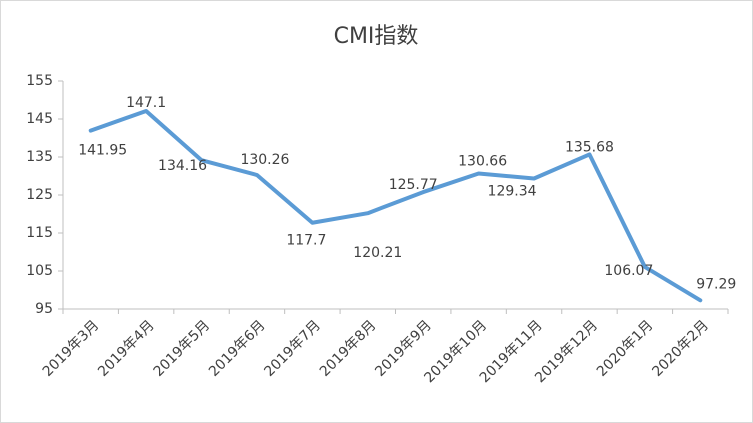  Describe the element at coordinates (512, 192) in the screenshot. I see `data-label: 129.34` at that location.